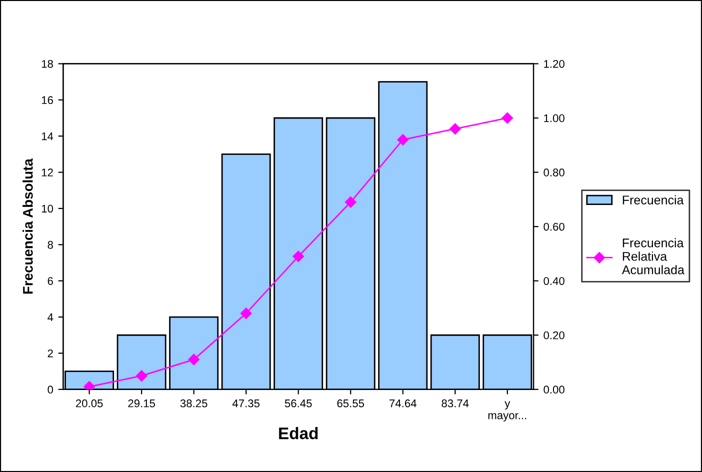 The image size is (702, 472). Describe the element at coordinates (246, 403) in the screenshot. I see `x-tick-label: 47.35` at that location.